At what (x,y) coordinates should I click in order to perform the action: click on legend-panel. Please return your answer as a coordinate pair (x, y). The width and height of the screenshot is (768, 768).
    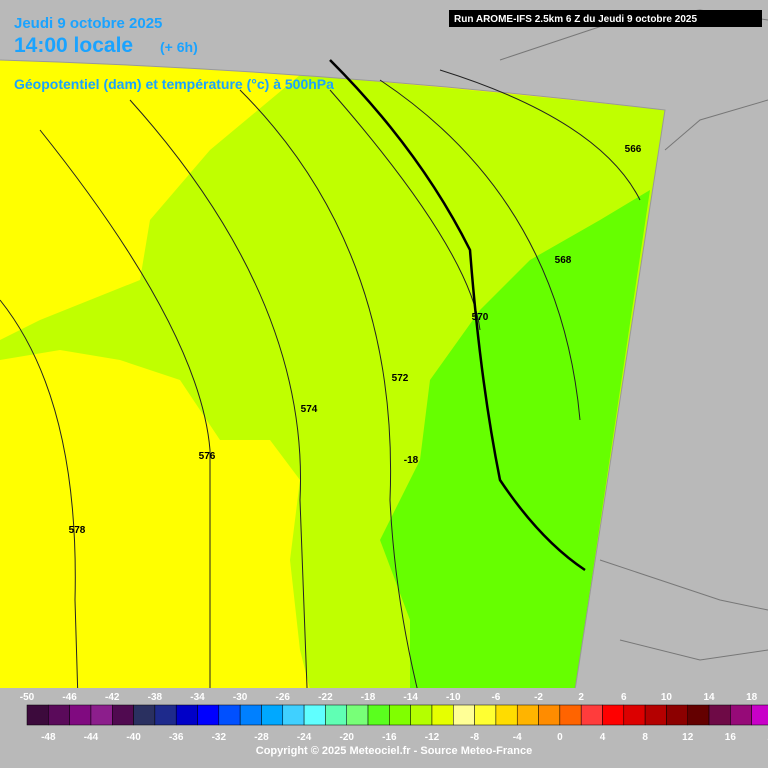
    Looking at the image, I should click on (384, 728).